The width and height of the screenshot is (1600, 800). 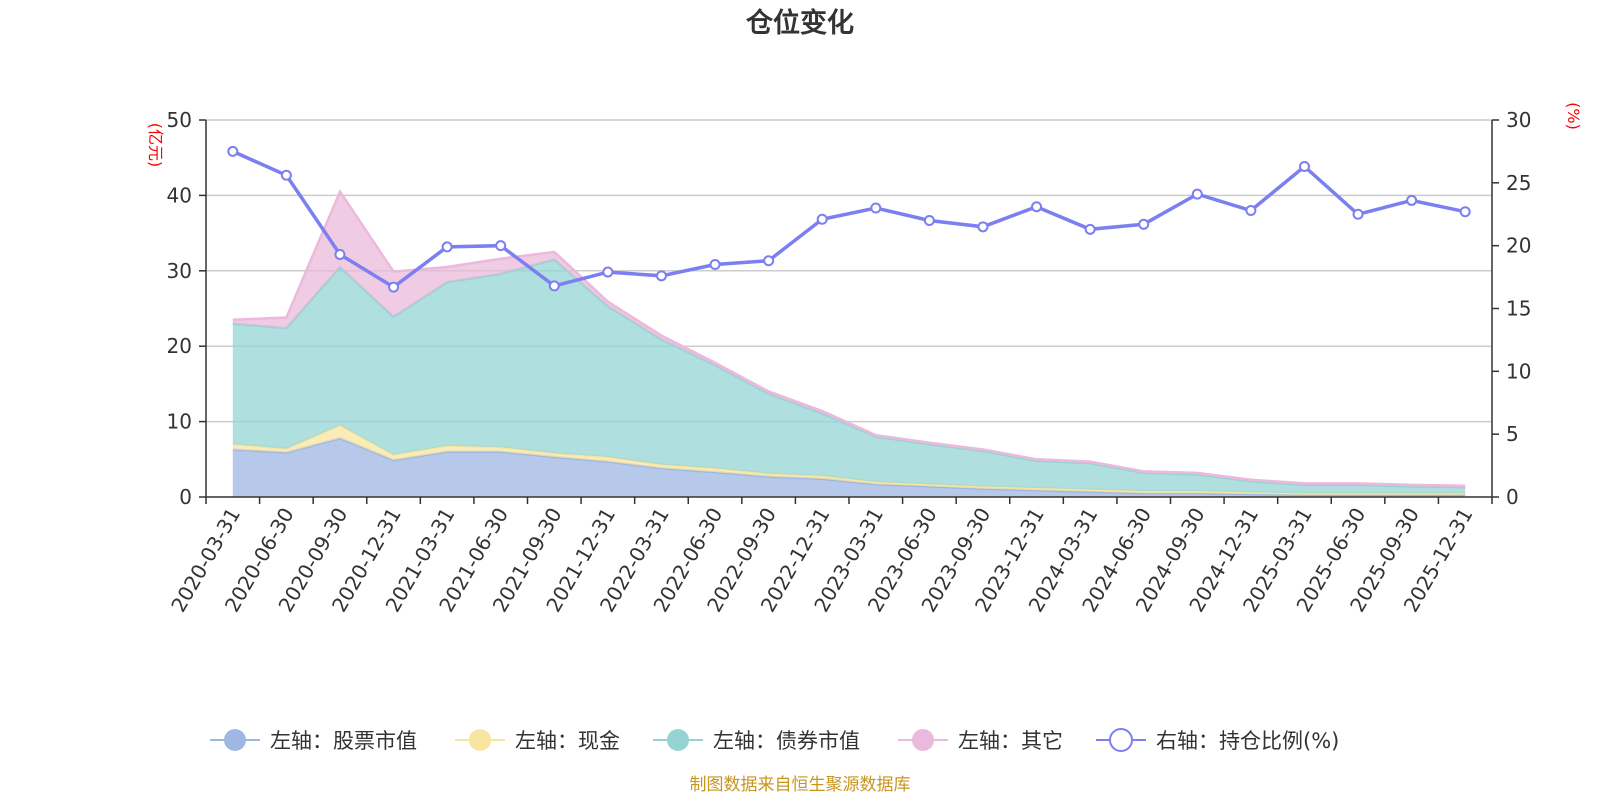 What do you see at coordinates (1518, 246) in the screenshot?
I see `right-tick-label-20: 20` at bounding box center [1518, 246].